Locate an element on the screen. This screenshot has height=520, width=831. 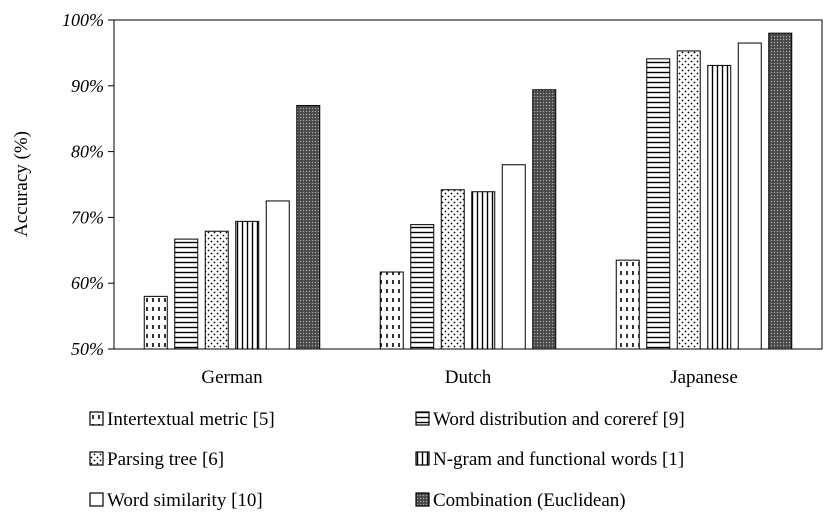
legend-item: Word distribution and coreref [9] is located at coordinates (550, 419).